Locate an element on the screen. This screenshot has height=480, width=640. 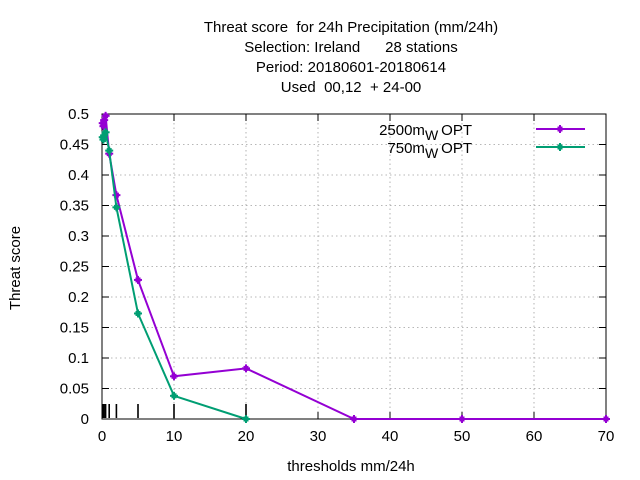
y-tick-label: 0.4 is located at coordinates (78, 175).